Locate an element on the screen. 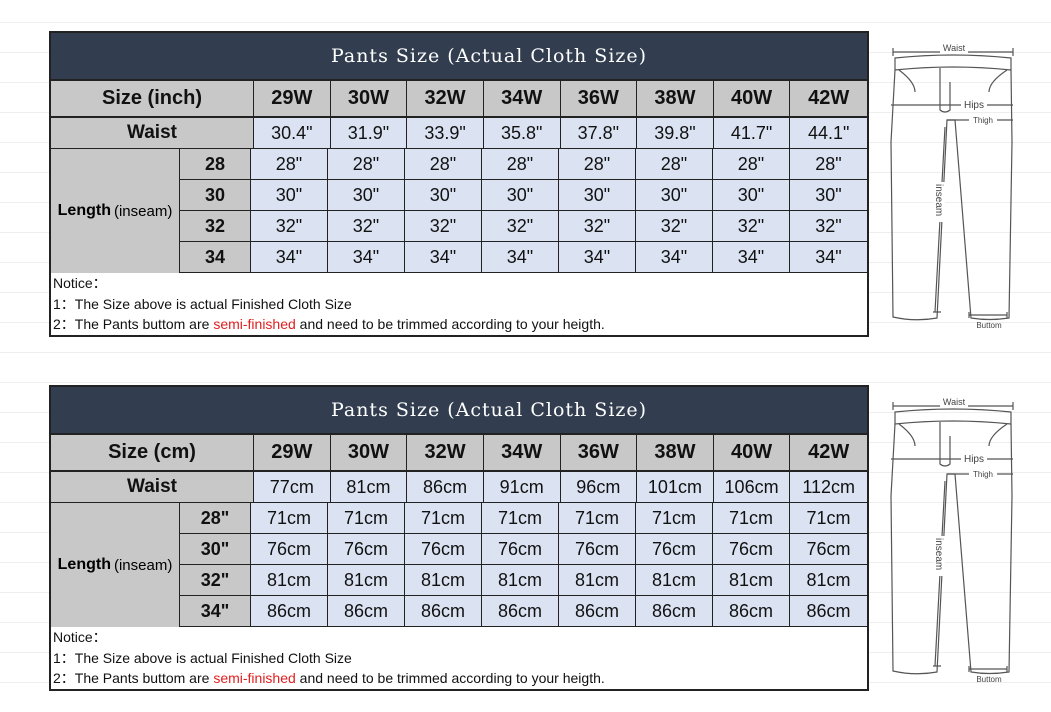 The width and height of the screenshot is (1051, 712). hips-label: Hips is located at coordinates (974, 459).